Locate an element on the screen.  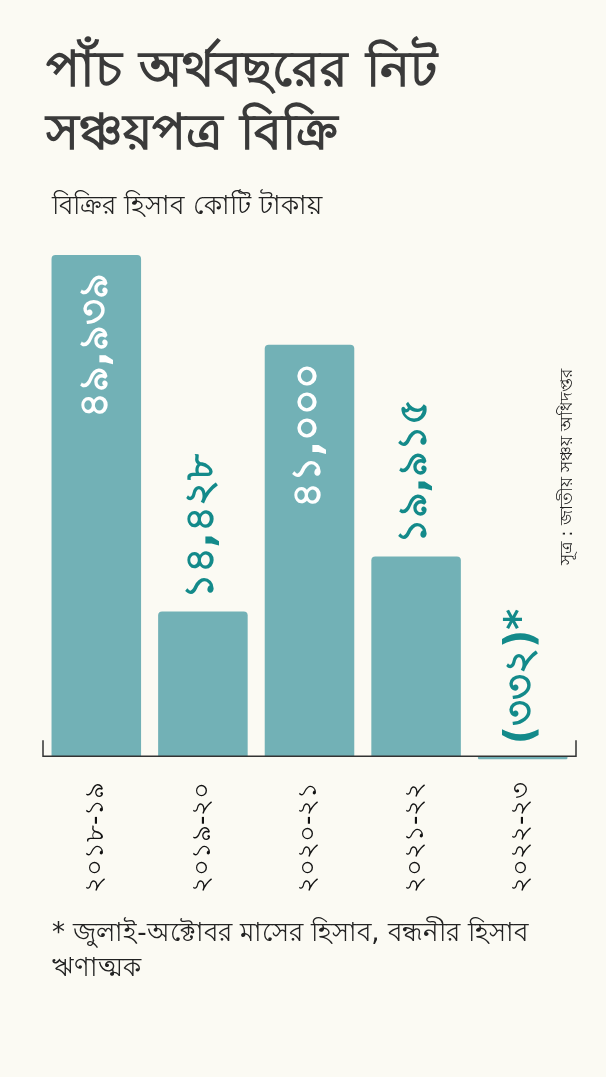
data-label: ১৪,৪২৮ is located at coordinates (199, 526).